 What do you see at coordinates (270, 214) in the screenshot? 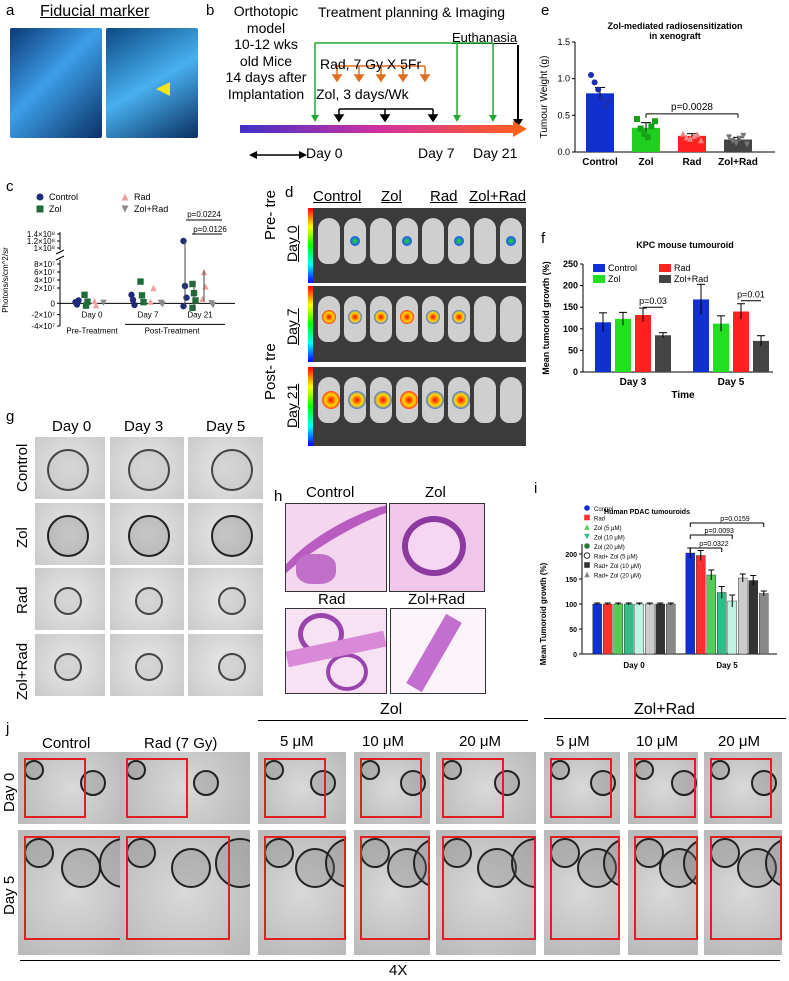
I see `d-pre-label: Pre- tre` at bounding box center [270, 214].